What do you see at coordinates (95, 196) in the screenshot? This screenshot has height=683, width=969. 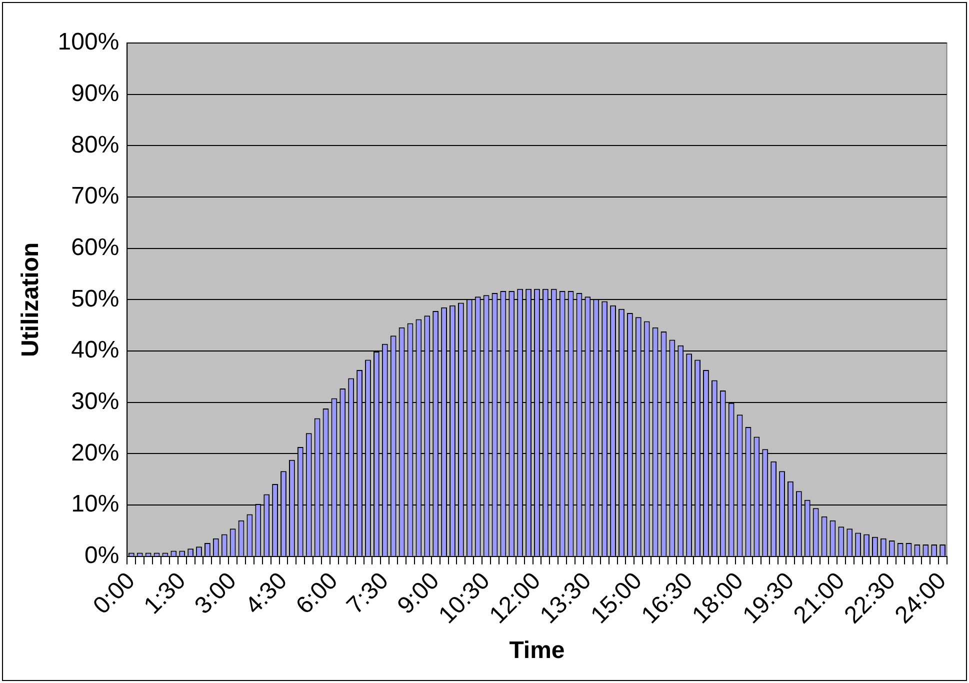 I see `y-tick-label: 70%` at bounding box center [95, 196].